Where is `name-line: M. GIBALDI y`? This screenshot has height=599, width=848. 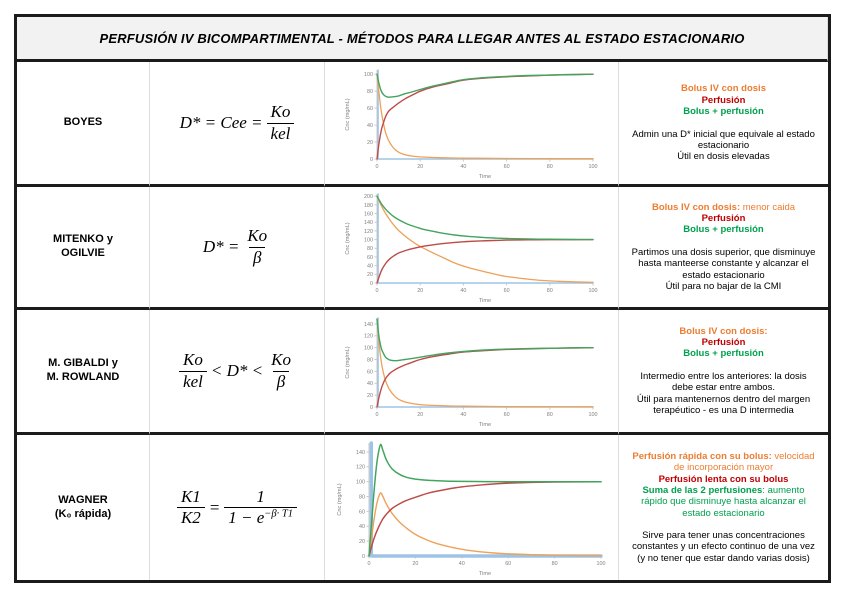 name-line: M. GIBALDI y is located at coordinates (83, 363).